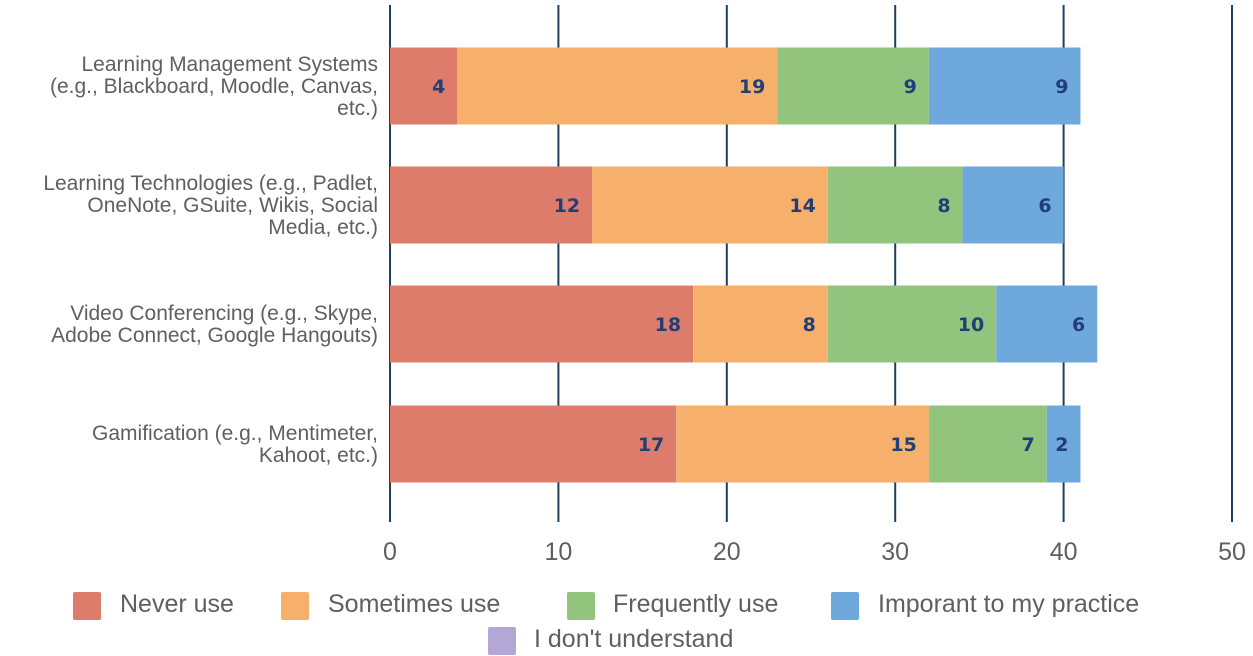 This screenshot has height=656, width=1253. What do you see at coordinates (668, 325) in the screenshot?
I see `data-label: 18` at bounding box center [668, 325].